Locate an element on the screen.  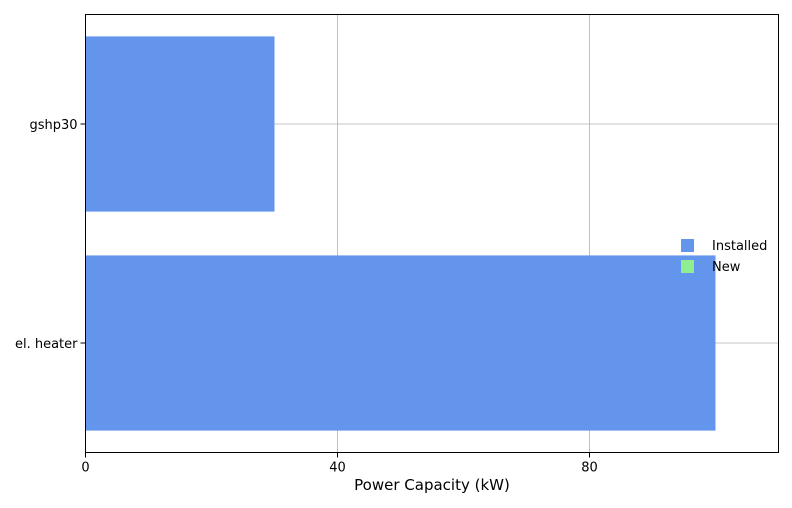
x-axis-label: Power Capacity (kW) is located at coordinates (432, 485).